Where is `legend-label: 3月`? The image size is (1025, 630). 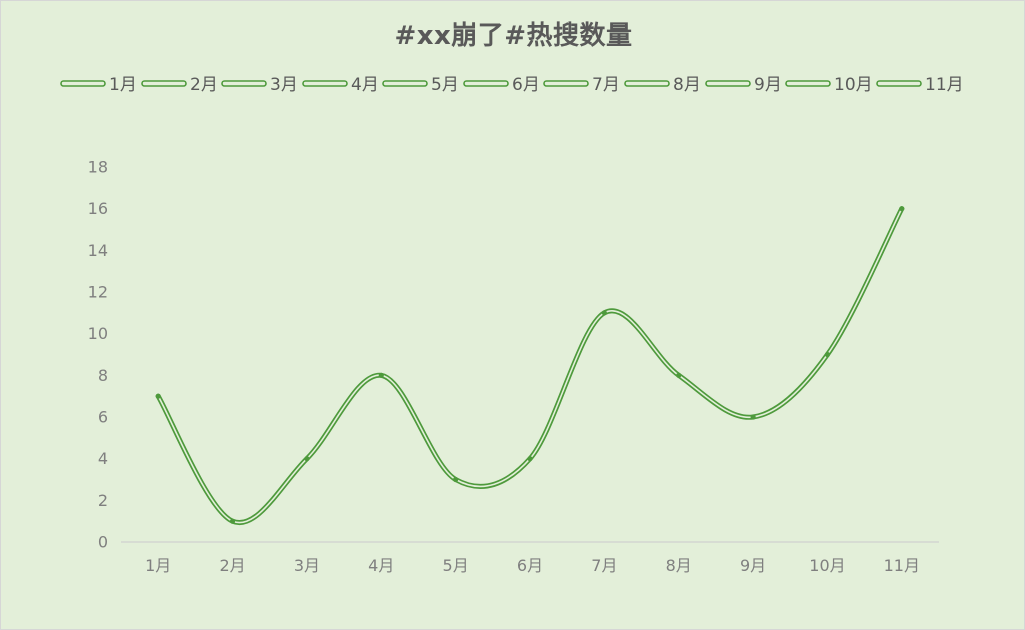 legend-label: 3月 is located at coordinates (284, 85).